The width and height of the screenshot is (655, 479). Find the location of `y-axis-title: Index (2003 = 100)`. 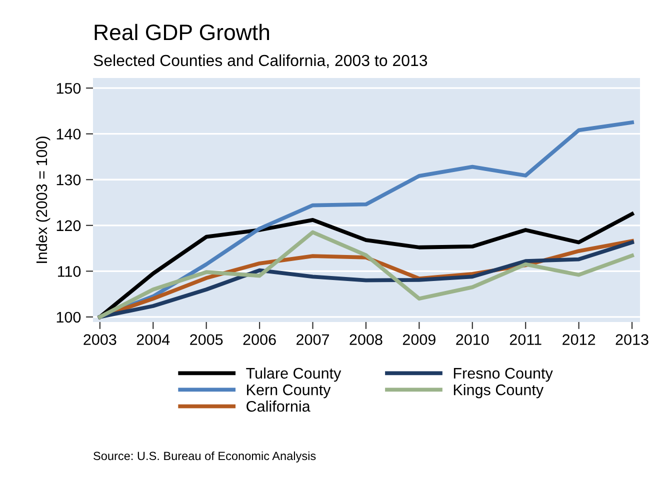

y-axis-title: Index (2003 = 100) is located at coordinates (43, 199).